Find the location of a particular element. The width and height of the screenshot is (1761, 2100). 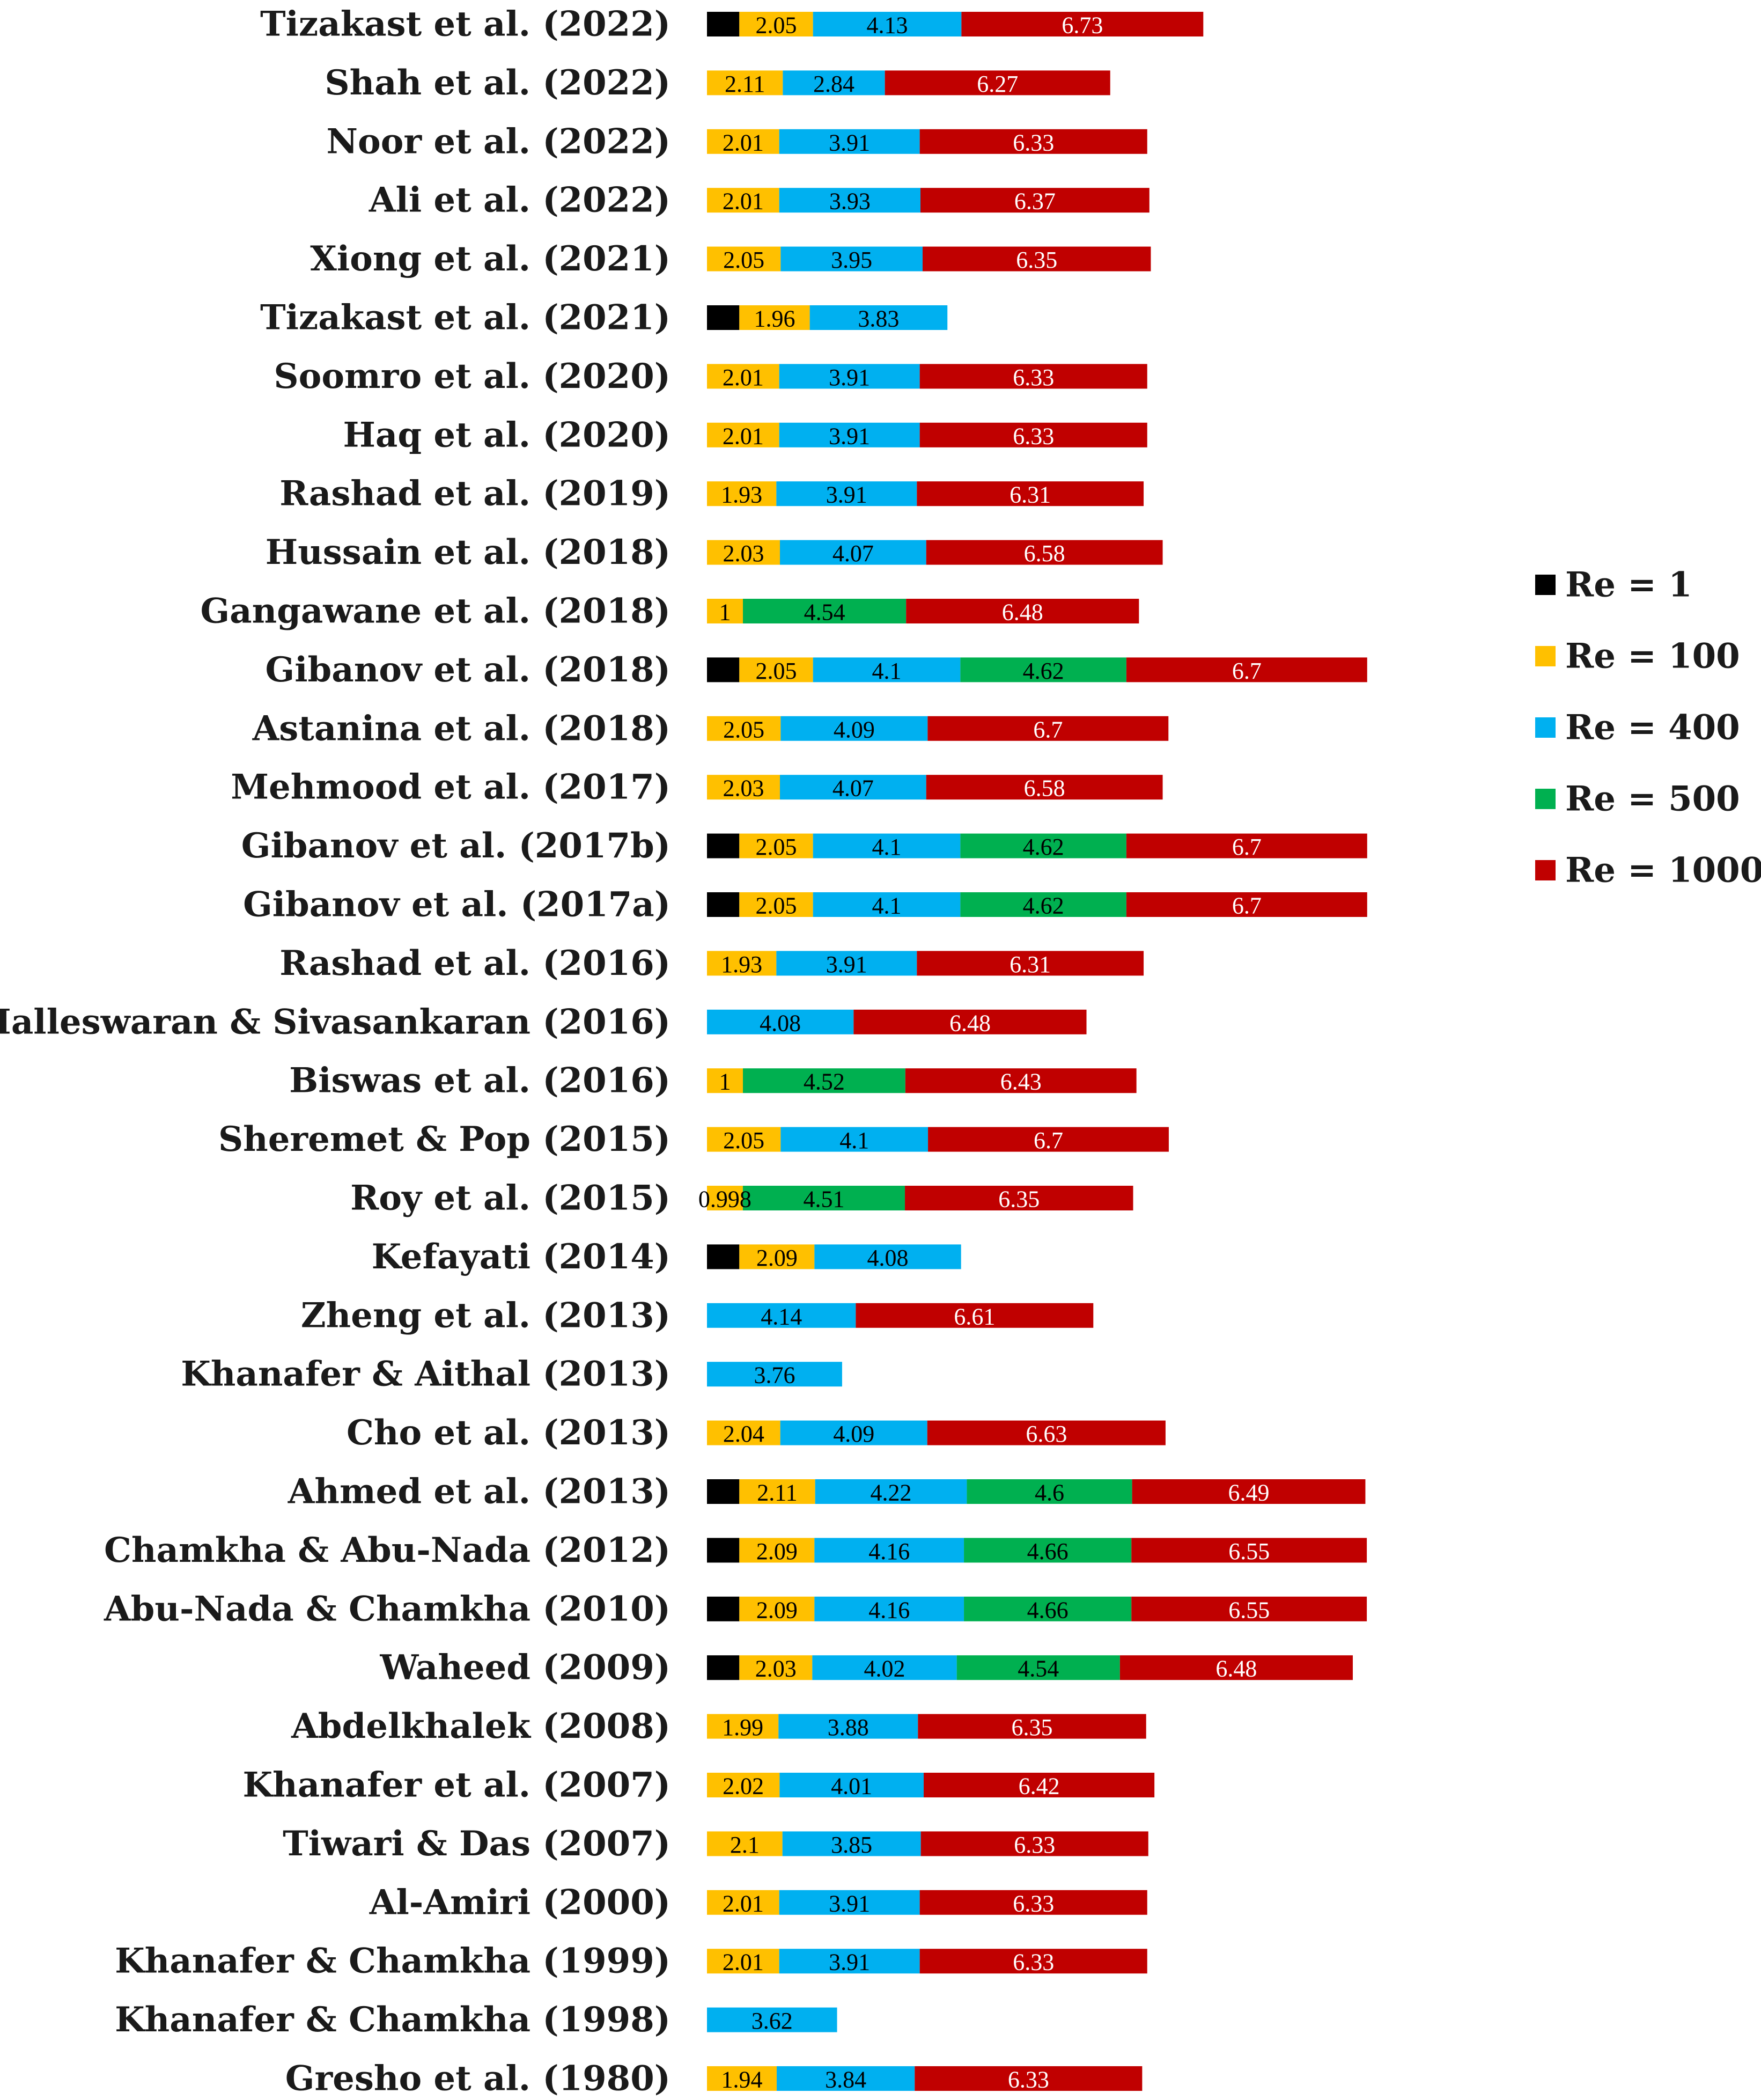

value-label-tiwari-das-2007-re-100: 2.1 is located at coordinates (745, 1845).